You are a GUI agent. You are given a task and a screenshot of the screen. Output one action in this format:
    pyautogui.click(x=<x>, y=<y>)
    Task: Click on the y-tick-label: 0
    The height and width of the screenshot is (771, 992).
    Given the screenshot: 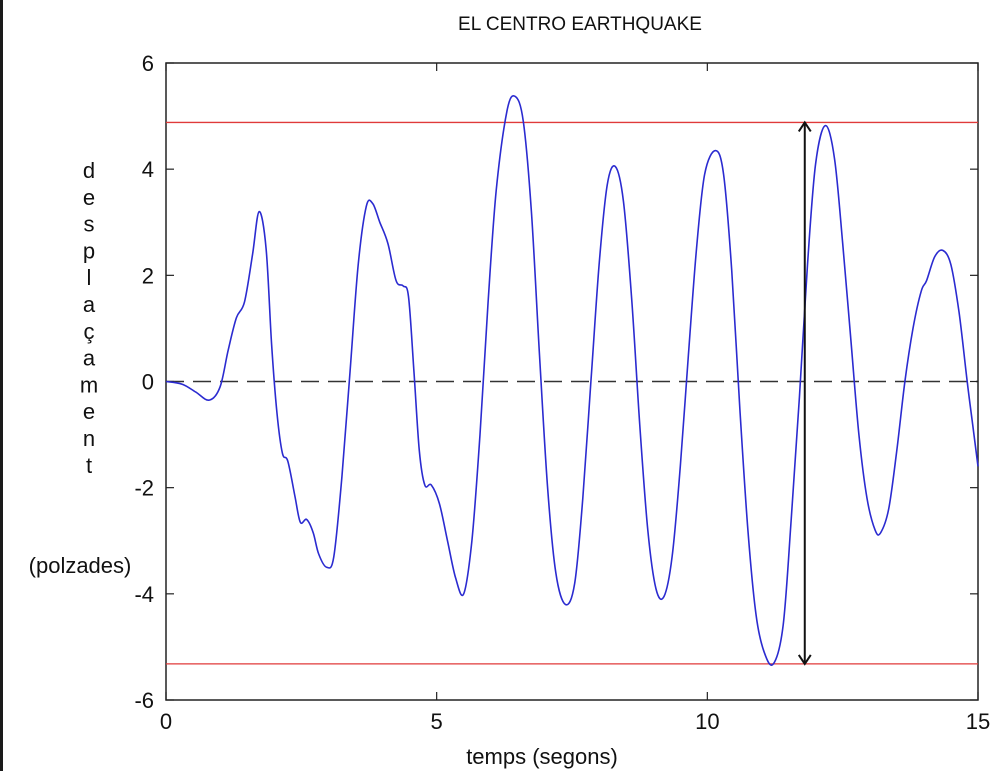 What is the action you would take?
    pyautogui.click(x=148, y=382)
    